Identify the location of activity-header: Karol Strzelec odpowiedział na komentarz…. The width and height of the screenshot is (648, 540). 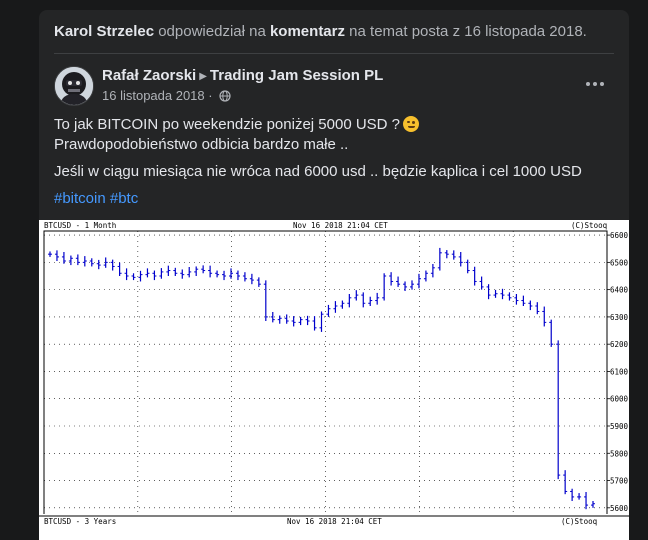
(334, 32).